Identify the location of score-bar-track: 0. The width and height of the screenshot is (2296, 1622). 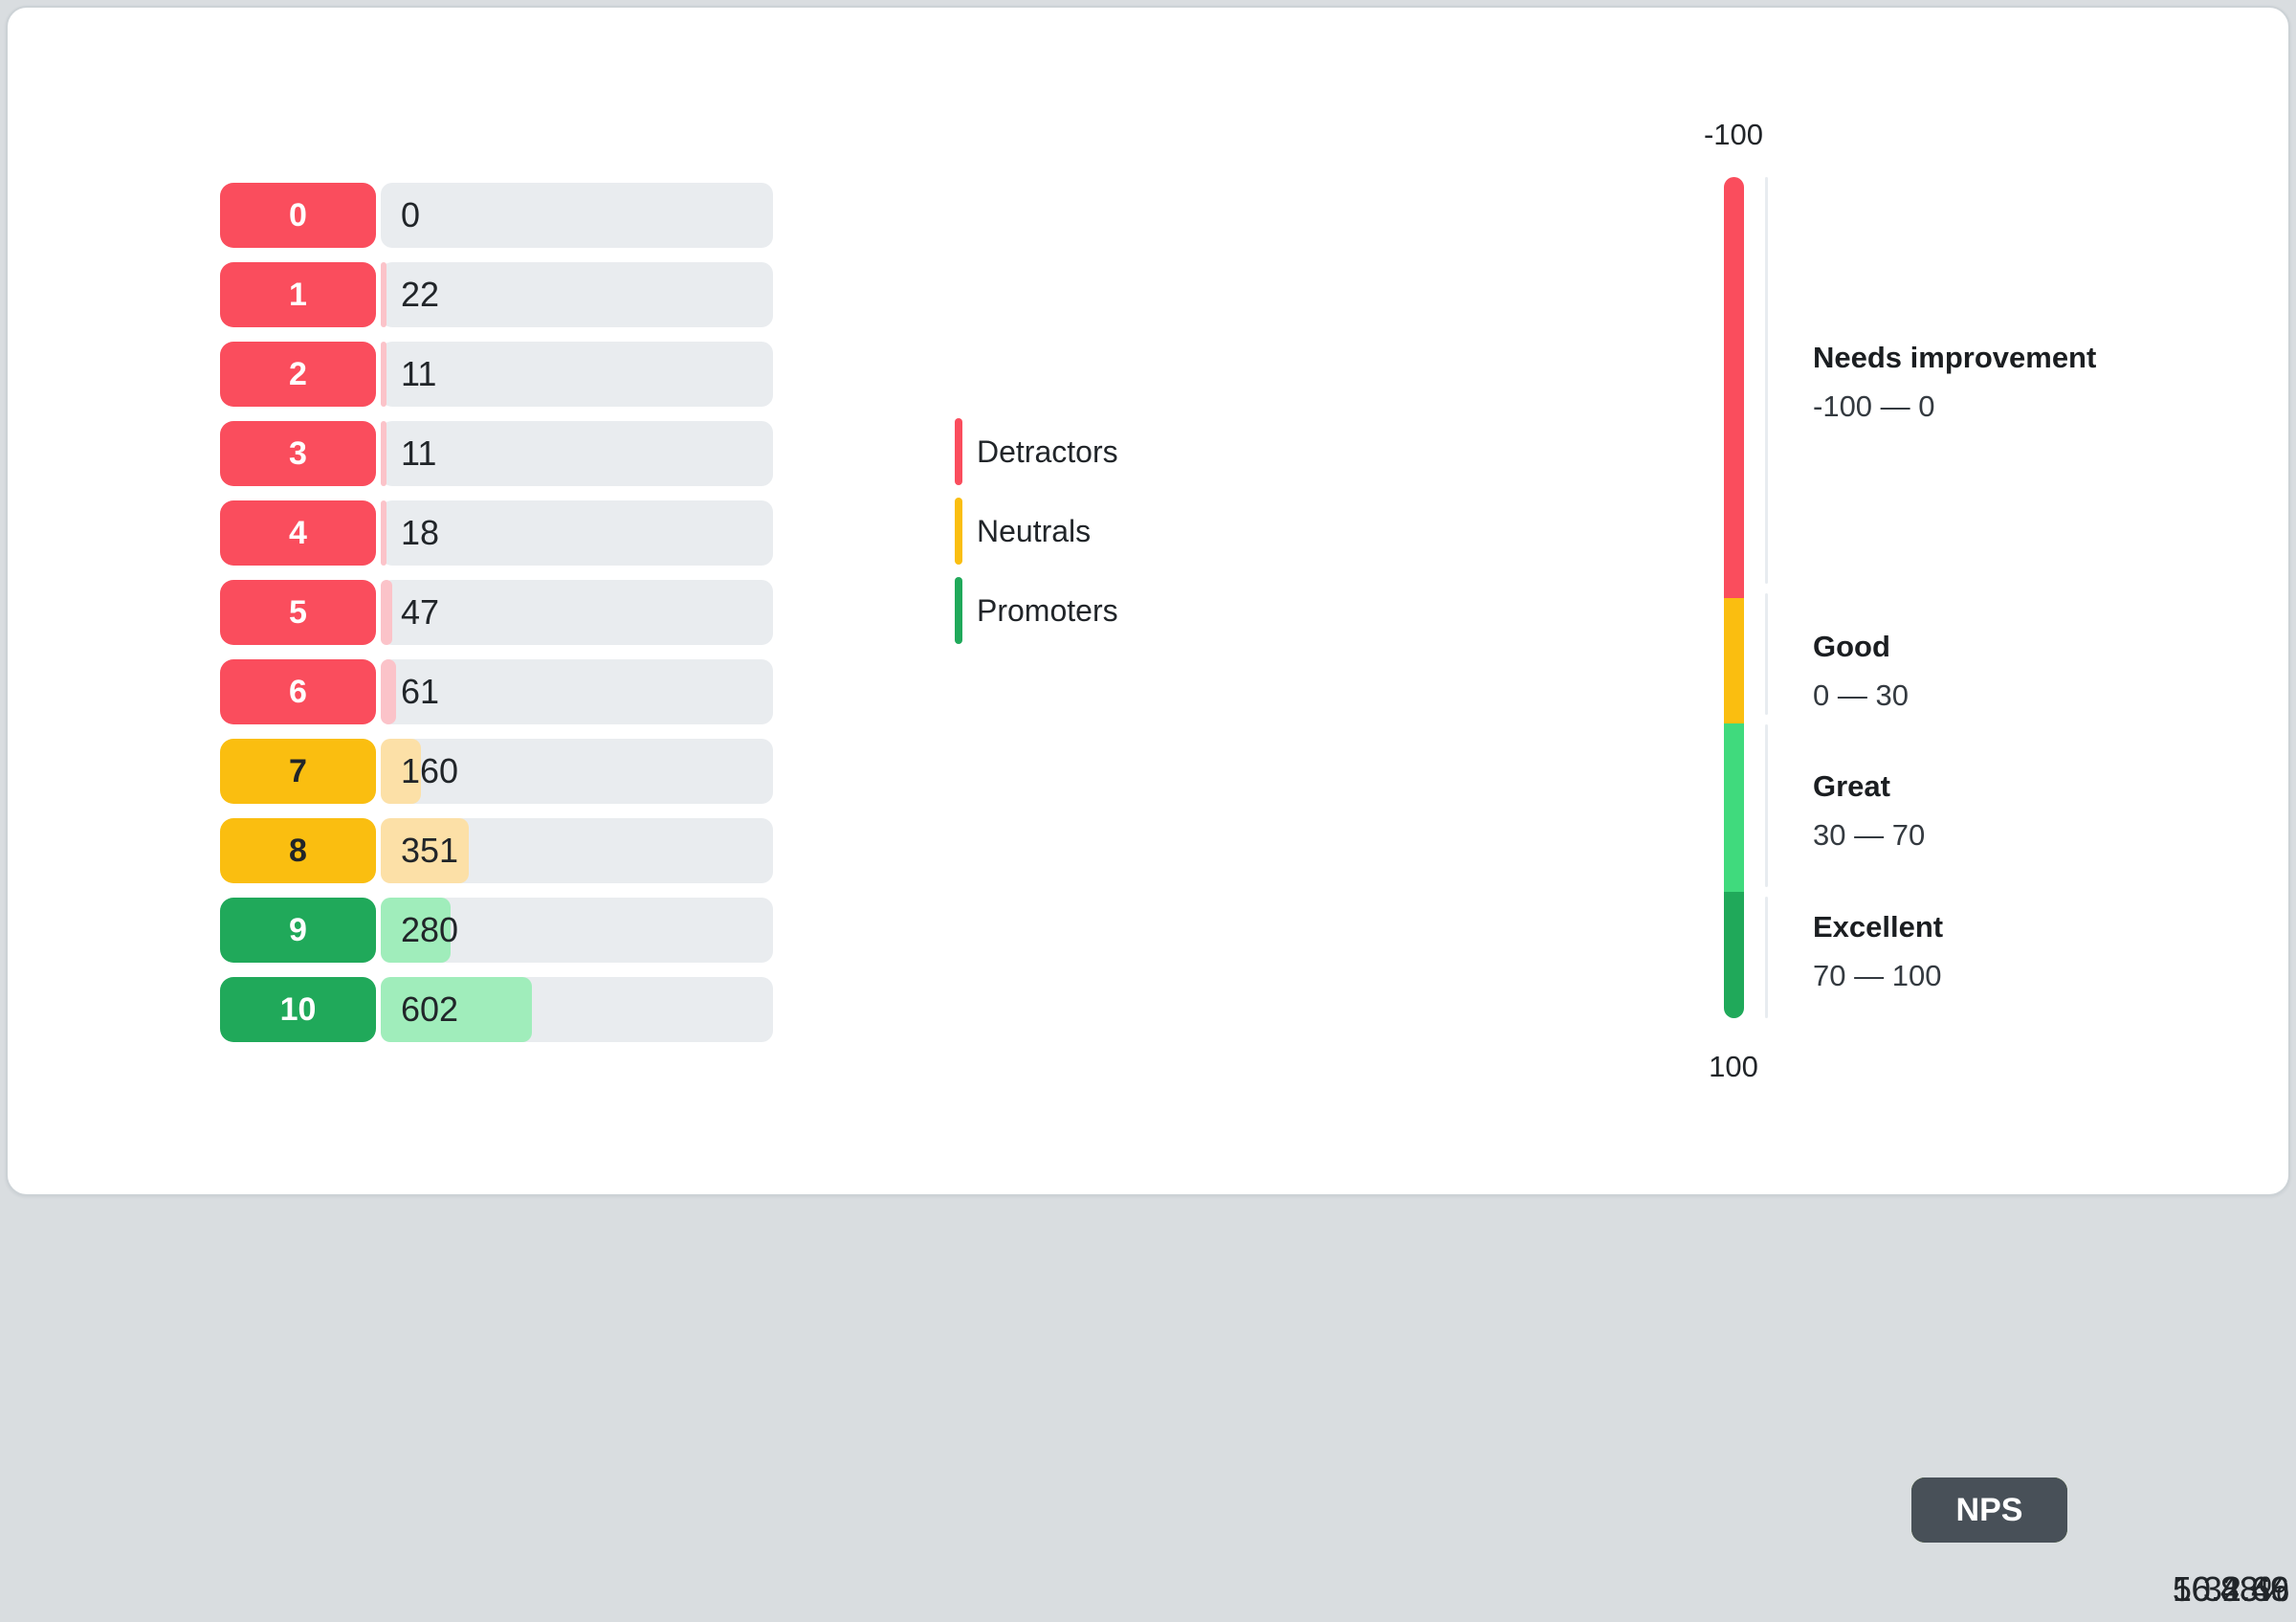
(577, 215).